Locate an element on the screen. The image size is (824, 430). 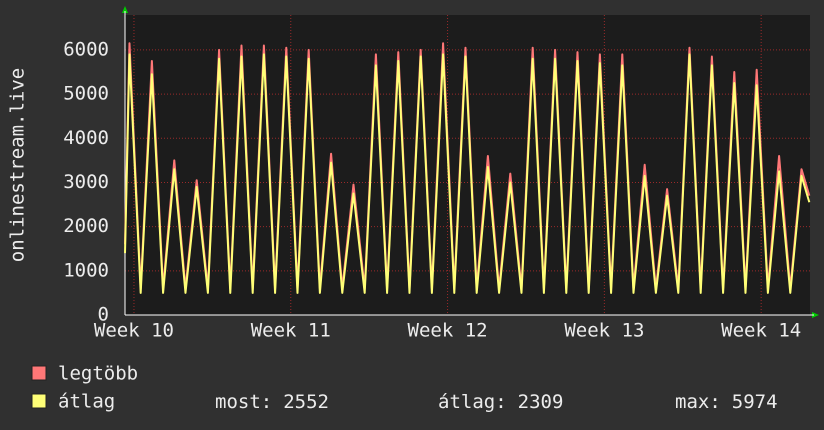
y-tick-label: 4000 is located at coordinates (86, 138).